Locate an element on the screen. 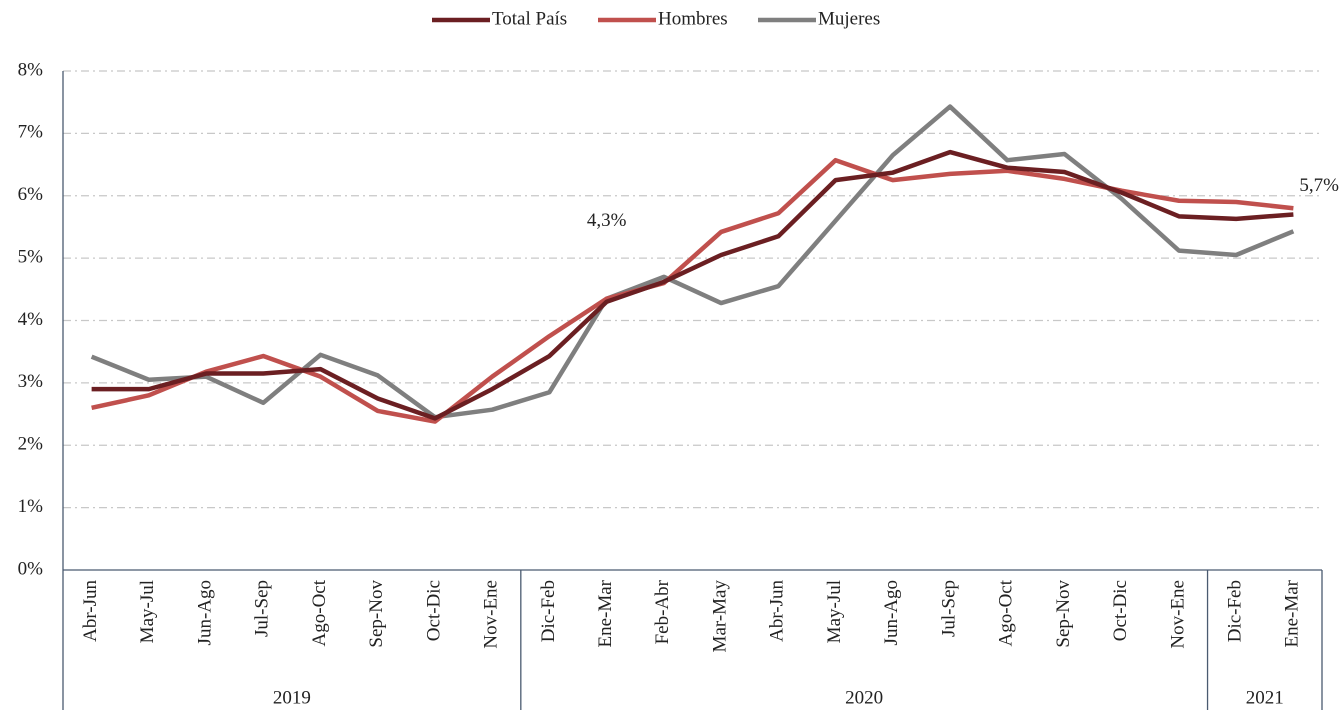 The height and width of the screenshot is (710, 1340). y-tick-label: 1% is located at coordinates (31, 506).